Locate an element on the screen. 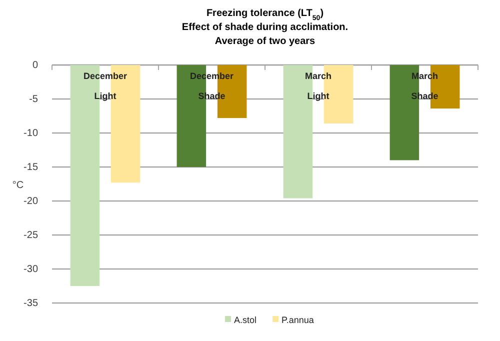  x-tick-label: December Shade is located at coordinates (212, 86).